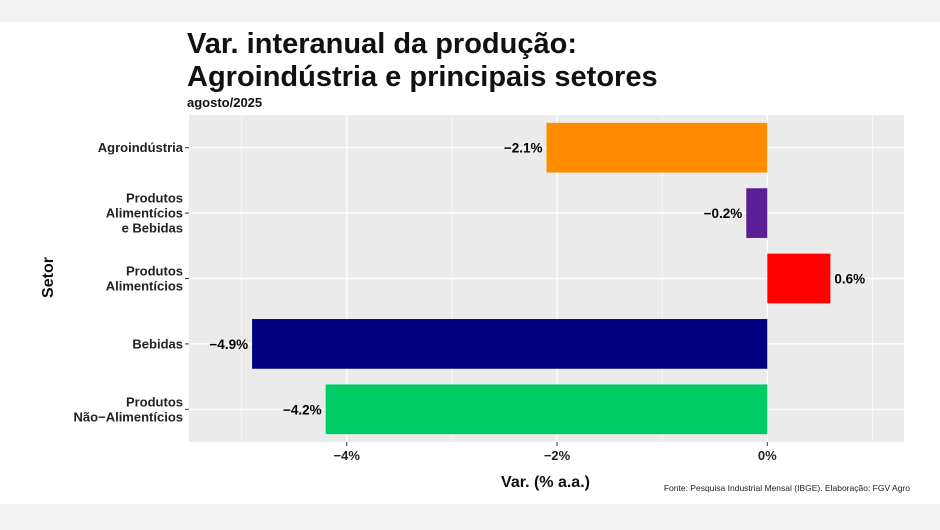 The width and height of the screenshot is (940, 530). Describe the element at coordinates (523, 148) in the screenshot. I see `data-label: −2.1%` at that location.